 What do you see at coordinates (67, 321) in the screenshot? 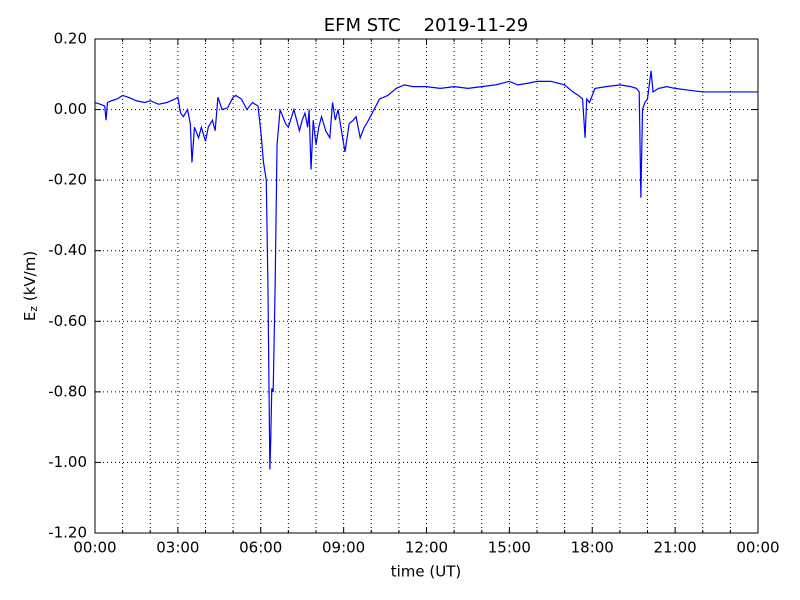
I see `y-tick-label: -0.60` at bounding box center [67, 321].